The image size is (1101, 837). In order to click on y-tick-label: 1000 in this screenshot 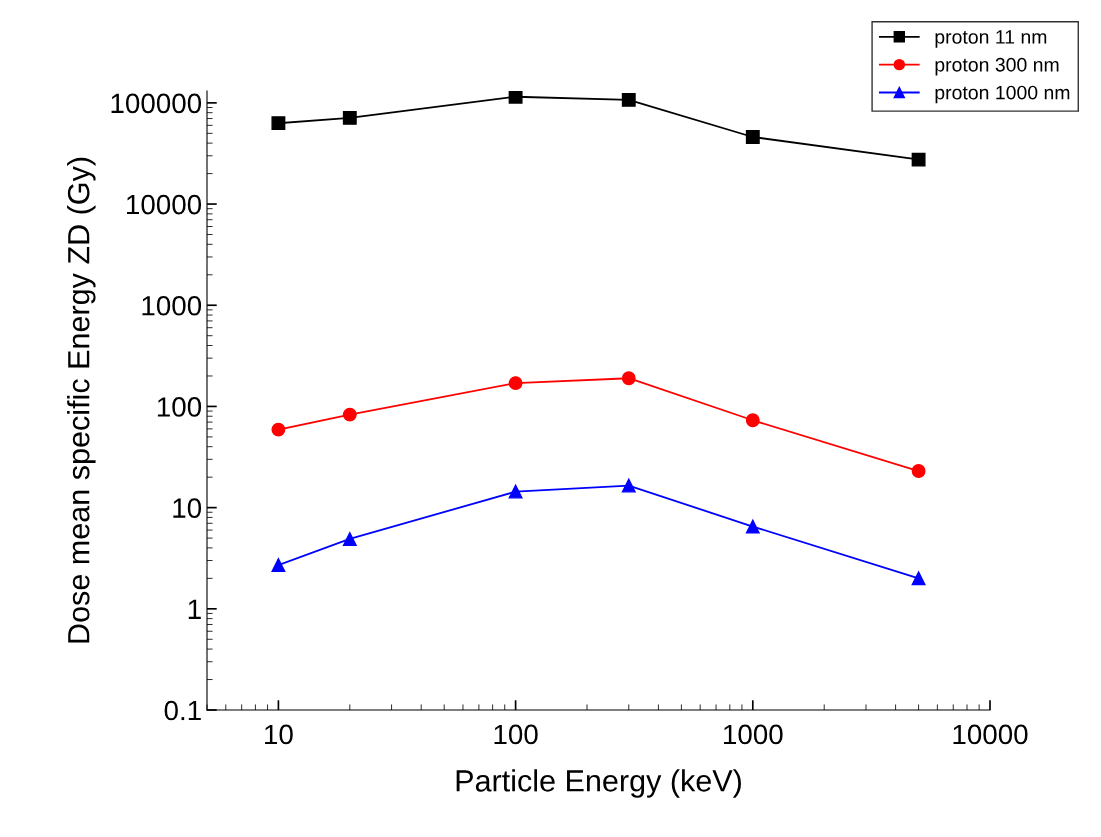, I will do `click(172, 305)`.